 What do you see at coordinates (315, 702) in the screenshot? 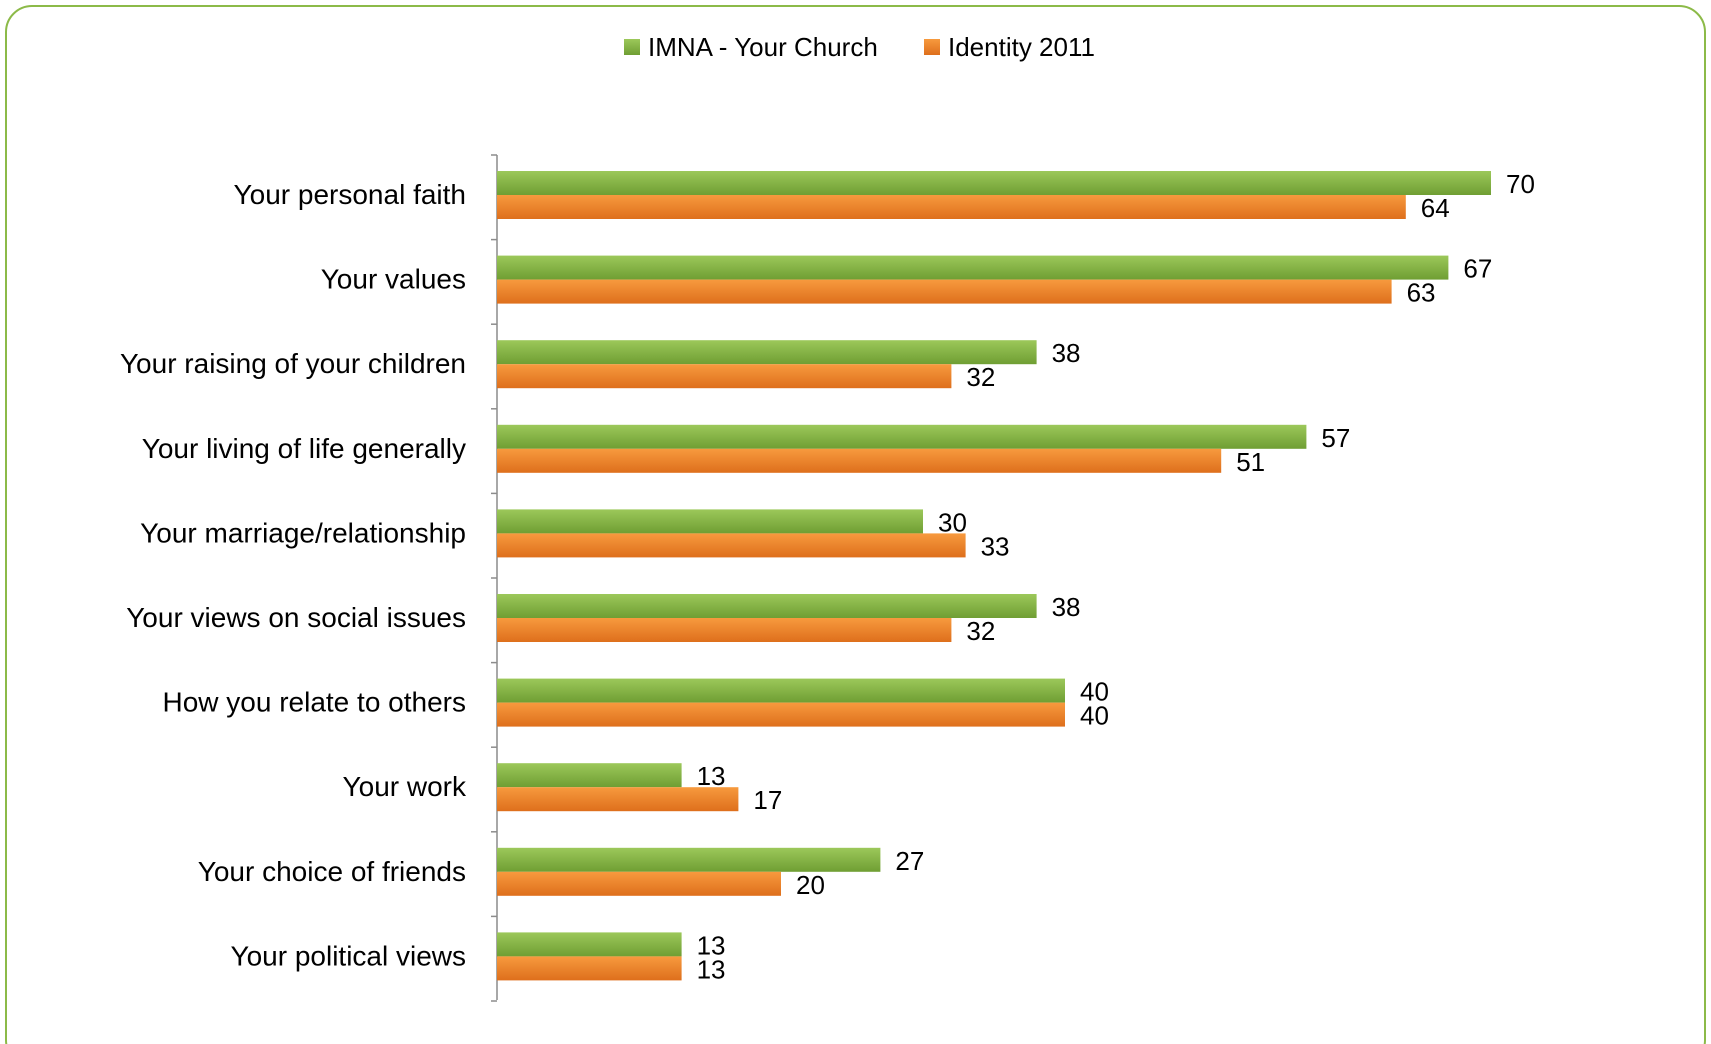
I see `category-label: How you relate to others` at bounding box center [315, 702].